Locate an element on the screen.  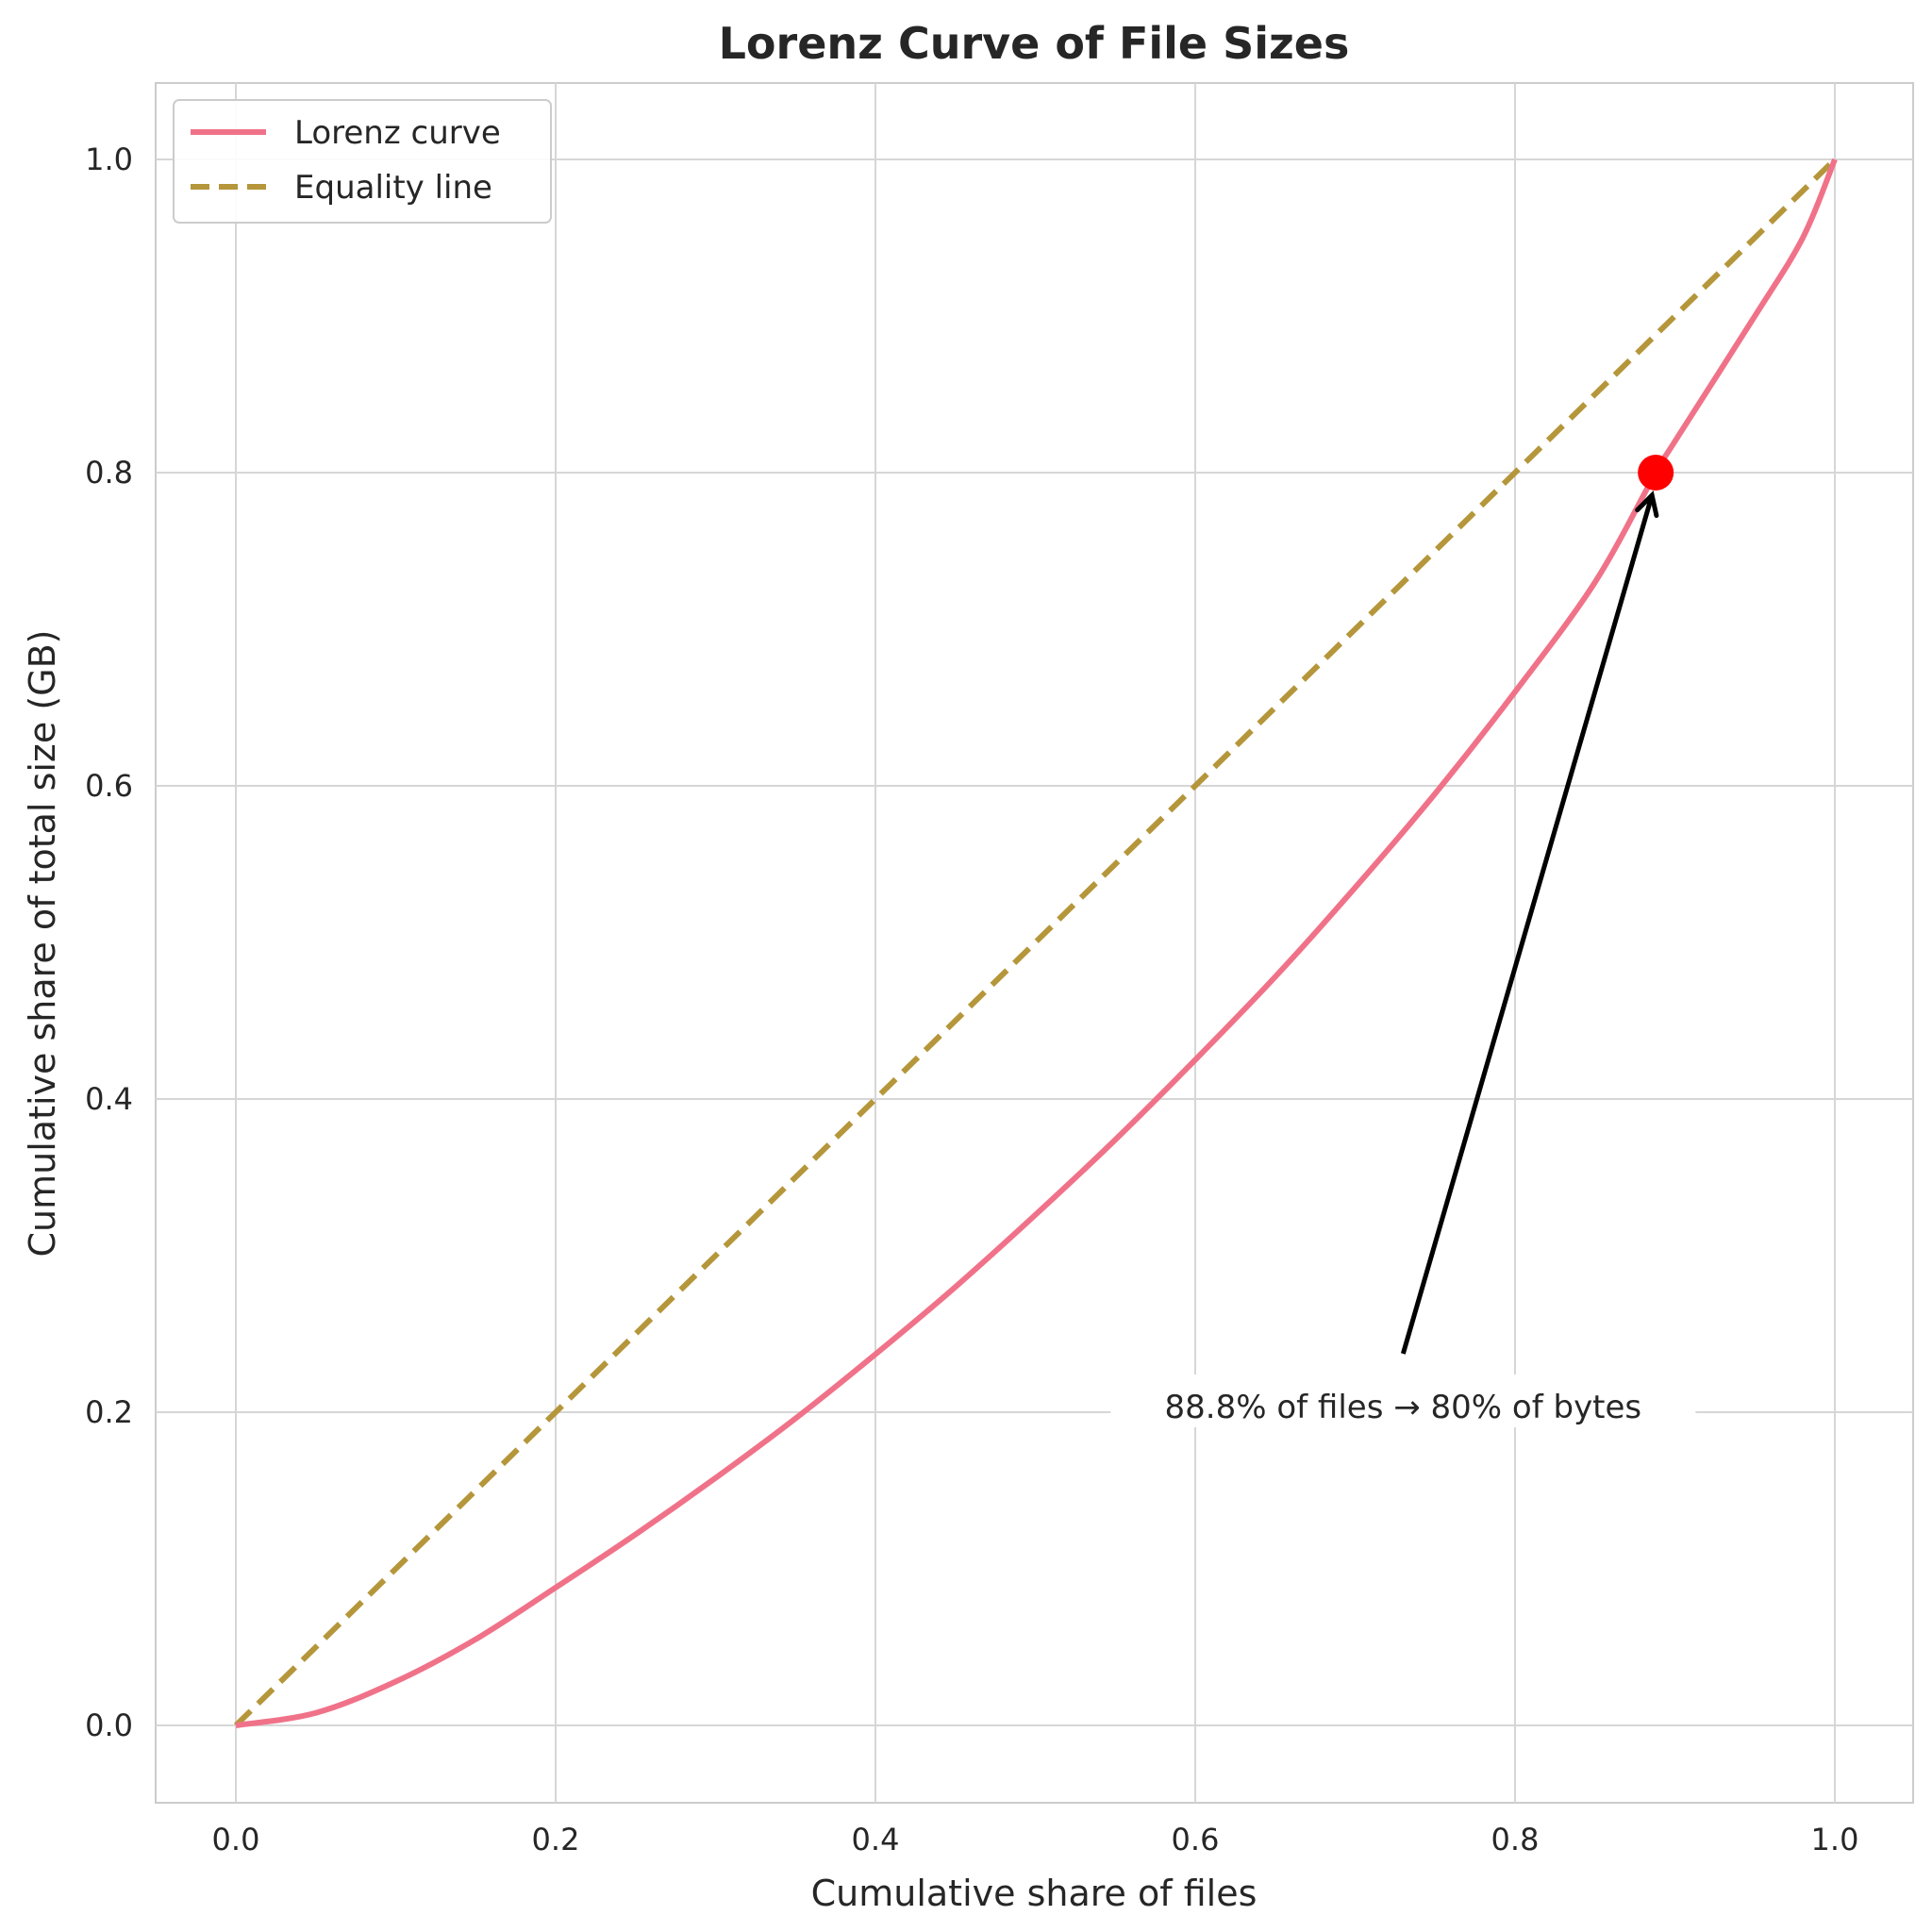
x-axis-label: Cumulative share of files is located at coordinates (1034, 1893).